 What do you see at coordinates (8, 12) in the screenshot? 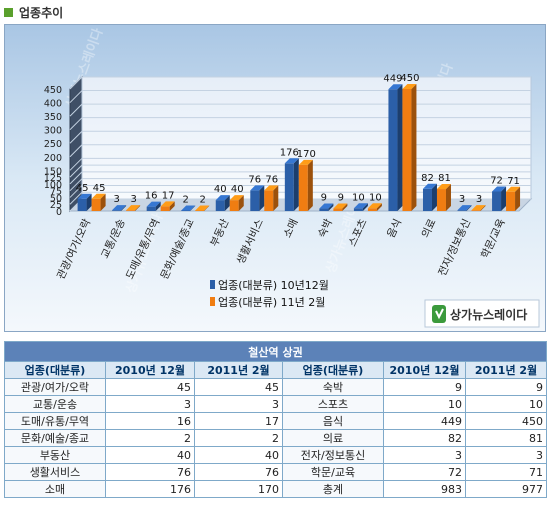
I see `header-square-icon` at bounding box center [8, 12].